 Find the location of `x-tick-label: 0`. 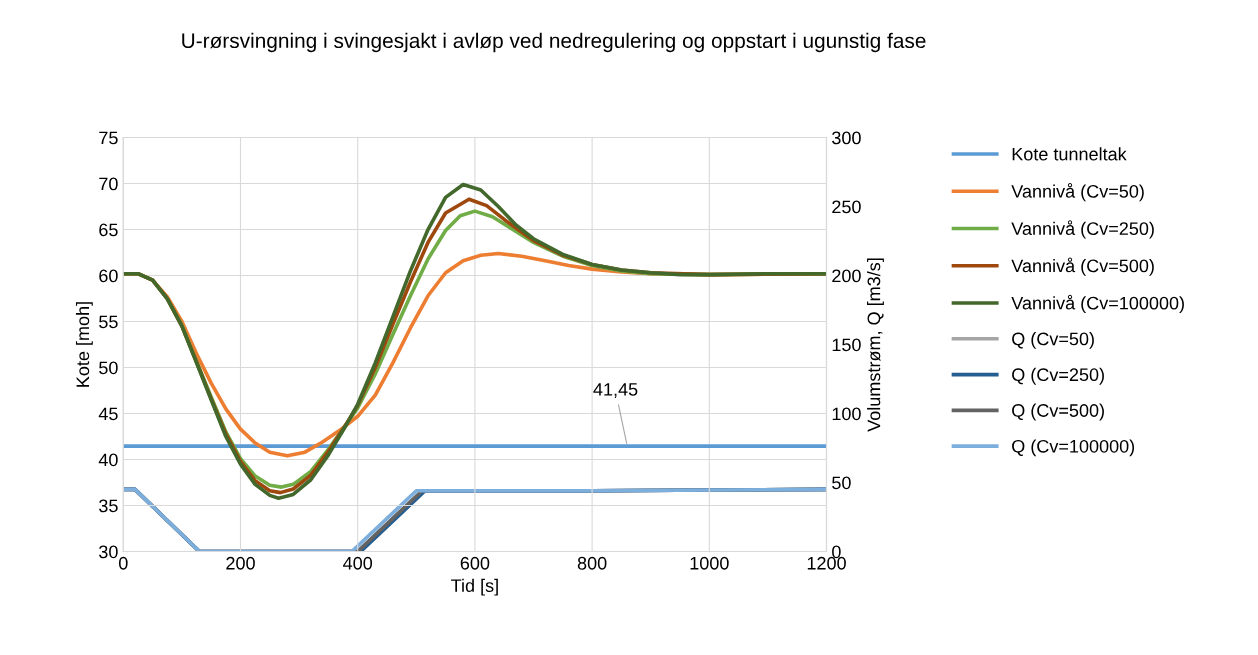

x-tick-label: 0 is located at coordinates (123, 563).